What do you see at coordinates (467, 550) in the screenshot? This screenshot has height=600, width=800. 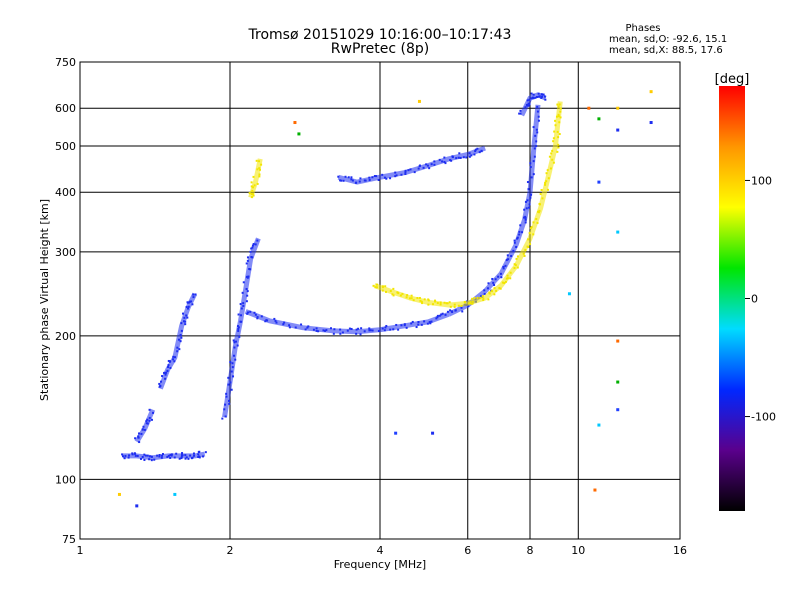 I see `x-tick-label: 6` at bounding box center [467, 550].